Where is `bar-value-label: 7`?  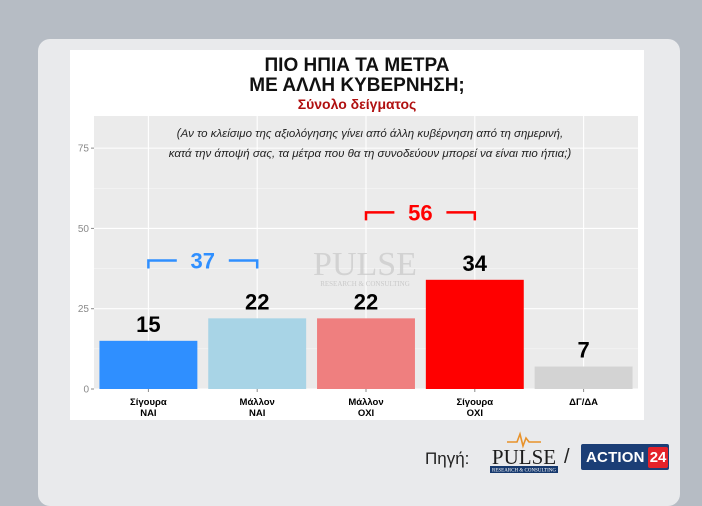
bar-value-label: 7 is located at coordinates (583, 350).